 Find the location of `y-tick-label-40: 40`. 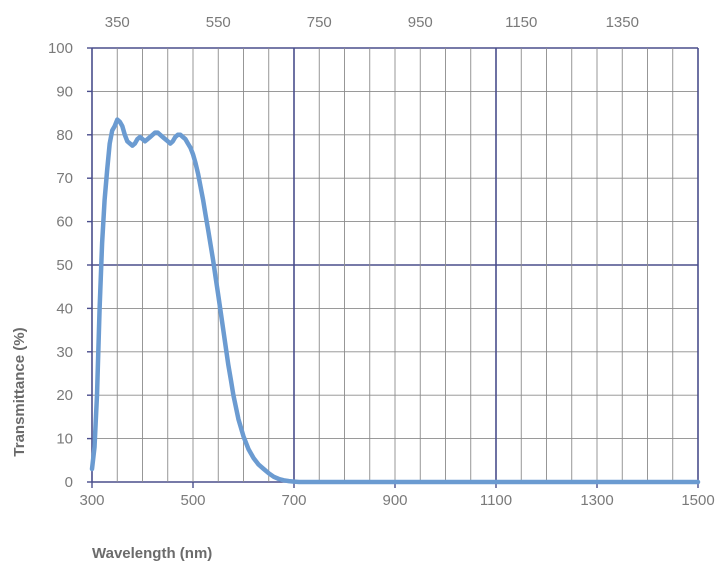

y-tick-label-40: 40 is located at coordinates (64, 308).